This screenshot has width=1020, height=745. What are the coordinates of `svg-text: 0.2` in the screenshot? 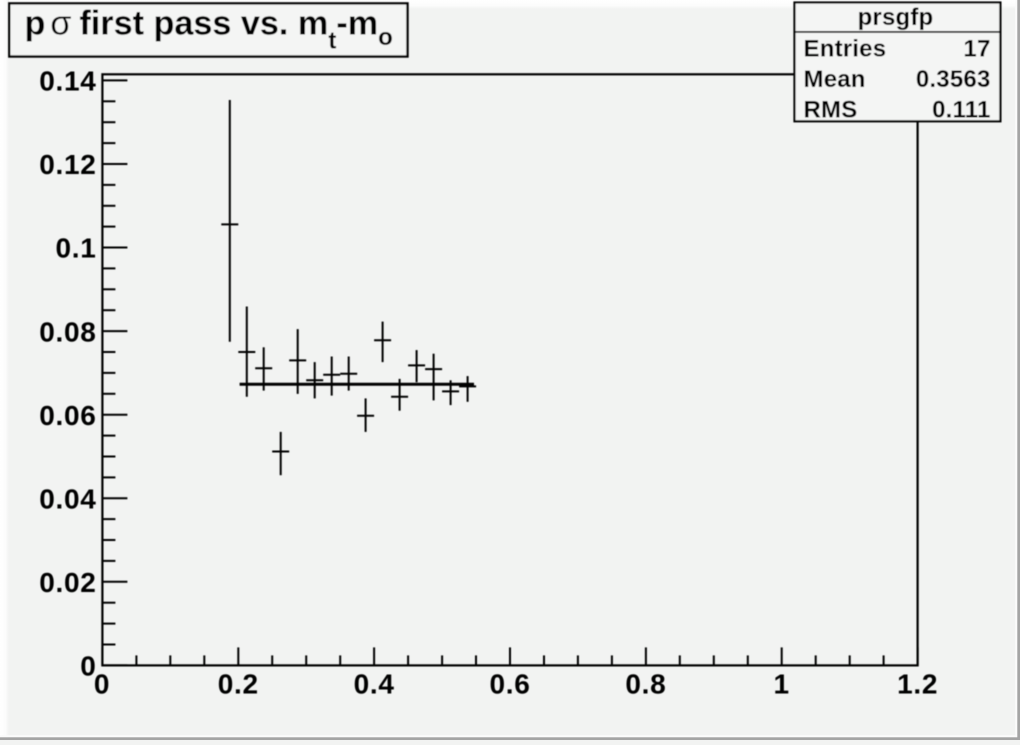 It's located at (238, 683).